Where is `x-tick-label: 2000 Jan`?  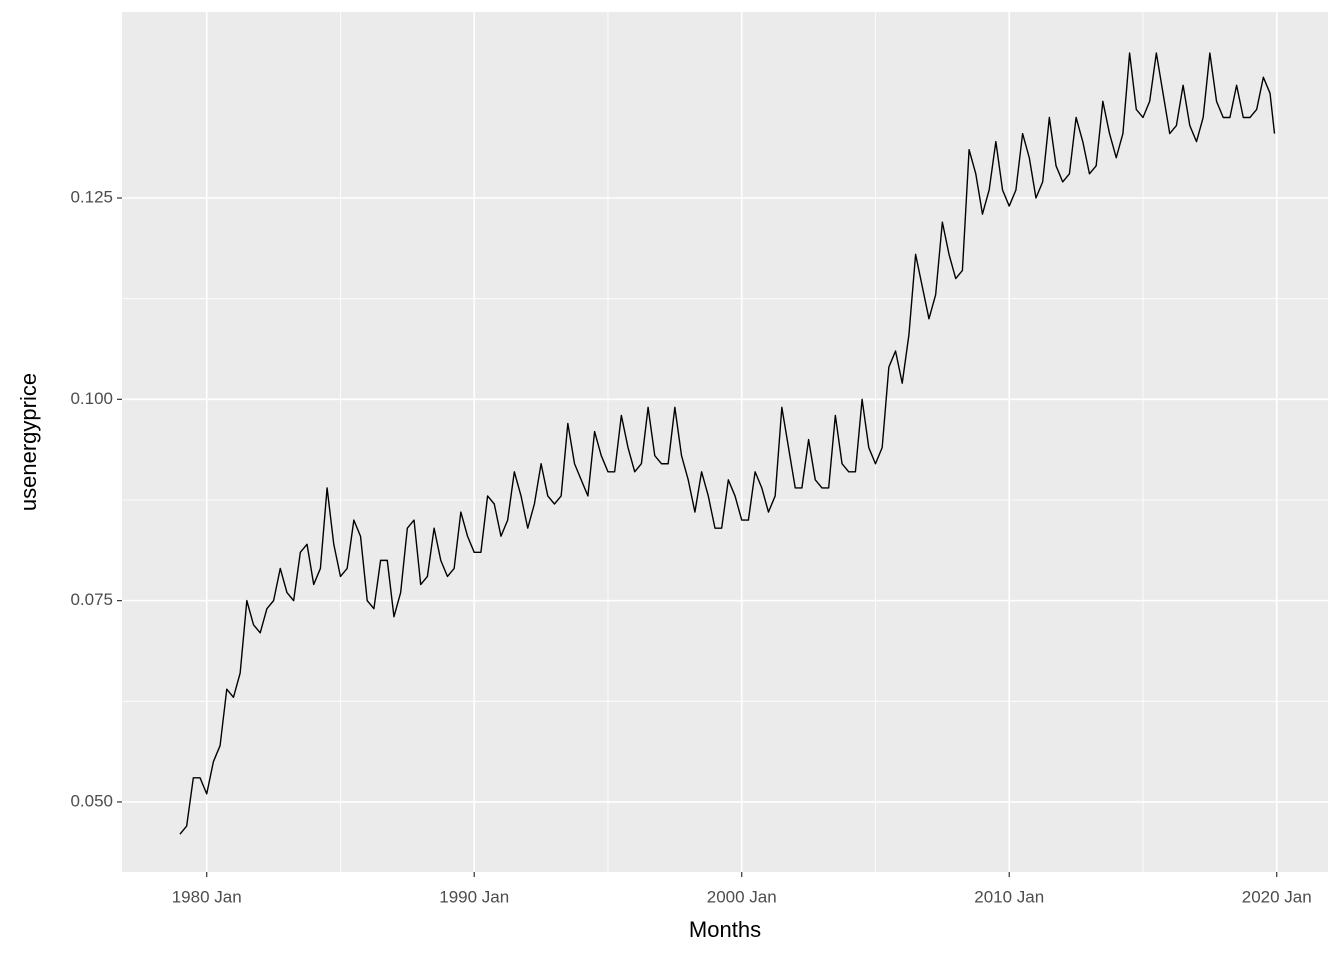
x-tick-label: 2000 Jan is located at coordinates (742, 896).